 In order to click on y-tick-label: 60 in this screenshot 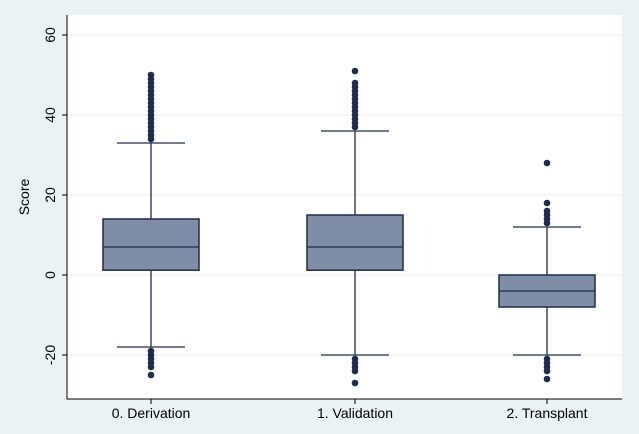, I will do `click(50, 35)`.